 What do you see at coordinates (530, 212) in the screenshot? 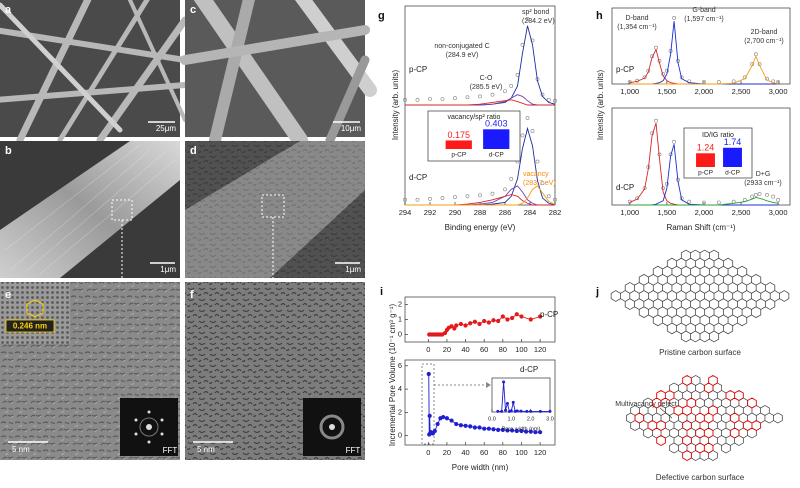
I see `x-tick-label: 284` at bounding box center [530, 212].